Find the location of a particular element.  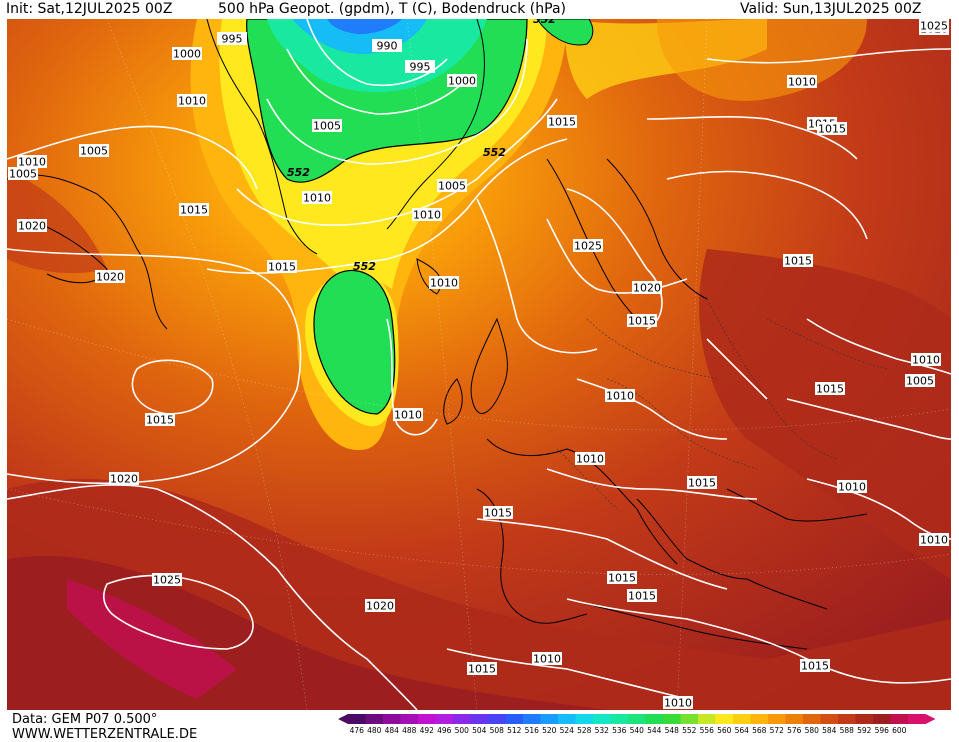

contour-552-label: 552 is located at coordinates (494, 152).